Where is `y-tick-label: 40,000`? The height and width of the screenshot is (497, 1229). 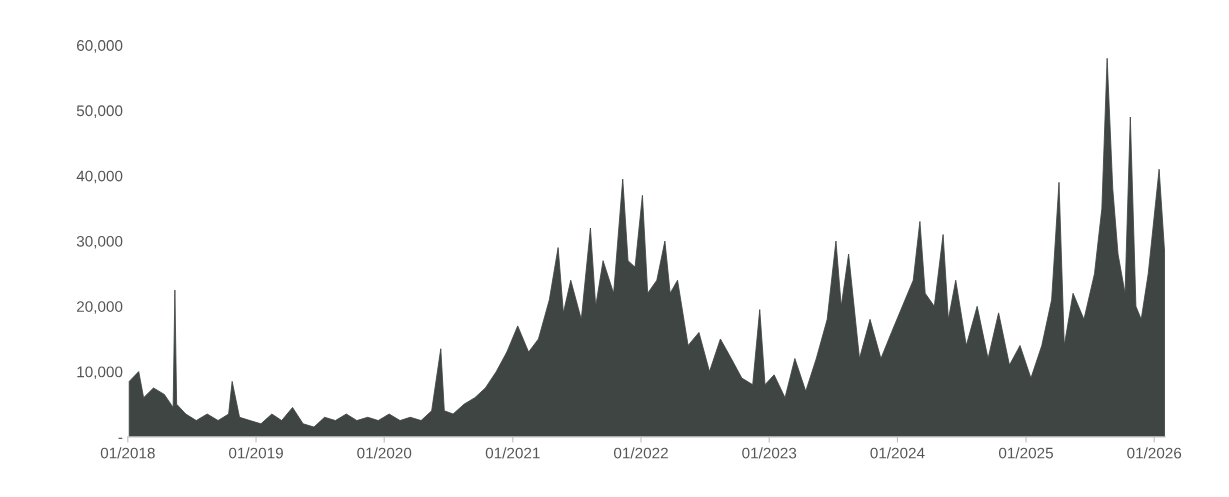 y-tick-label: 40,000 is located at coordinates (99, 177).